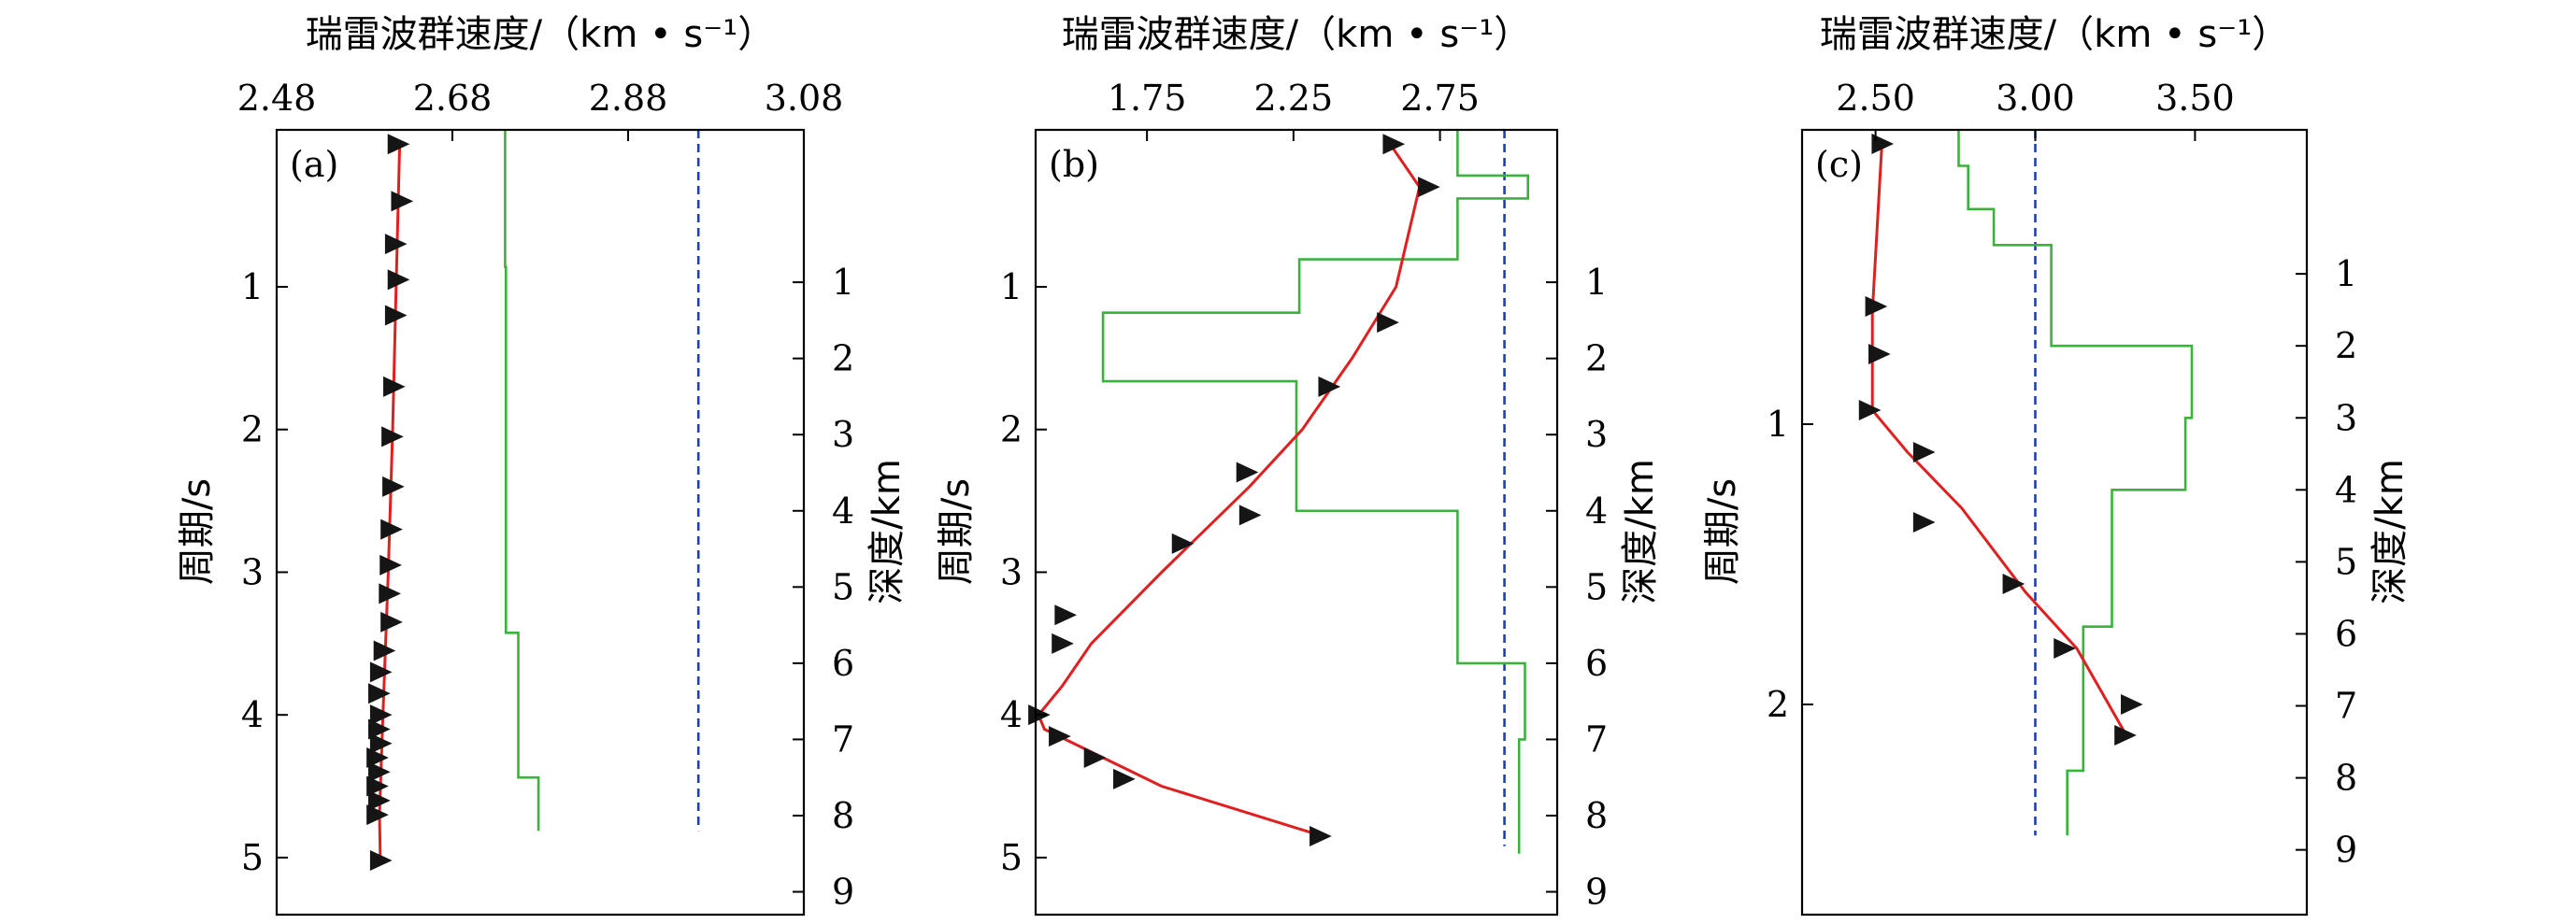  What do you see at coordinates (628, 98) in the screenshot?
I see `top-tick-label: 2.88` at bounding box center [628, 98].